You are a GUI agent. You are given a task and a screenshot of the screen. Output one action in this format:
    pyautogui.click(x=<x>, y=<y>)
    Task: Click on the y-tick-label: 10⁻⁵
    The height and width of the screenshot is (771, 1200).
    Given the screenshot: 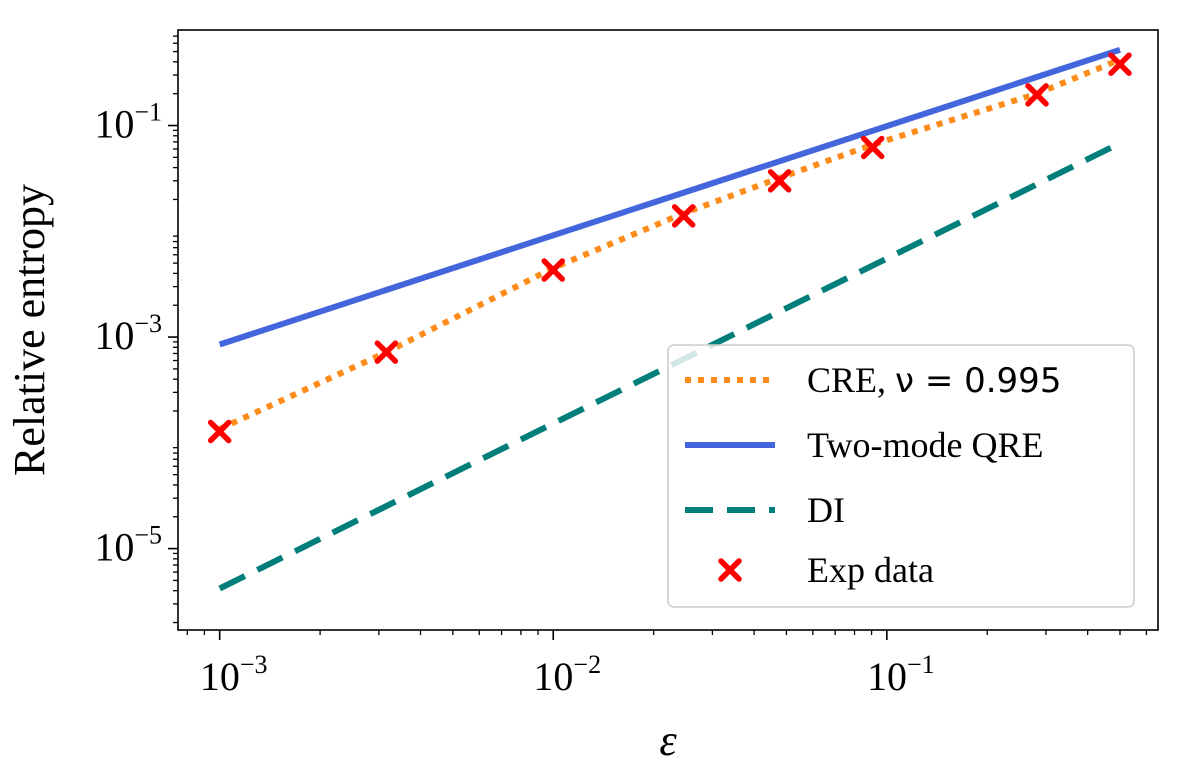 What is the action you would take?
    pyautogui.click(x=128, y=545)
    